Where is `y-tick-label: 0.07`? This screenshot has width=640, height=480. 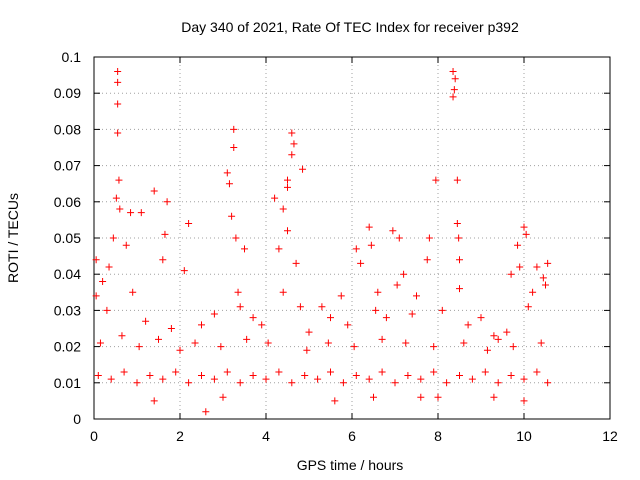 y-tick-label: 0.07 is located at coordinates (67, 166).